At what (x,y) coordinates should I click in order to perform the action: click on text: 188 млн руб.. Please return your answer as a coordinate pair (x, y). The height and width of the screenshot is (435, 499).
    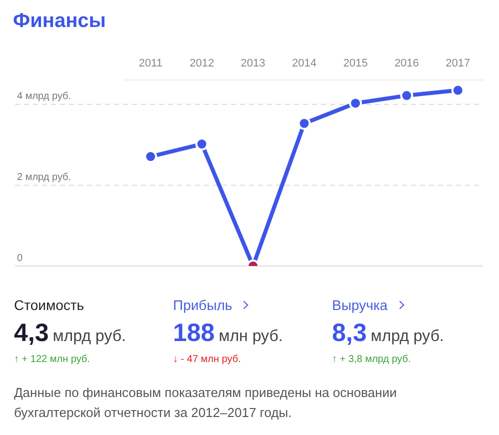
    Looking at the image, I should click on (228, 333).